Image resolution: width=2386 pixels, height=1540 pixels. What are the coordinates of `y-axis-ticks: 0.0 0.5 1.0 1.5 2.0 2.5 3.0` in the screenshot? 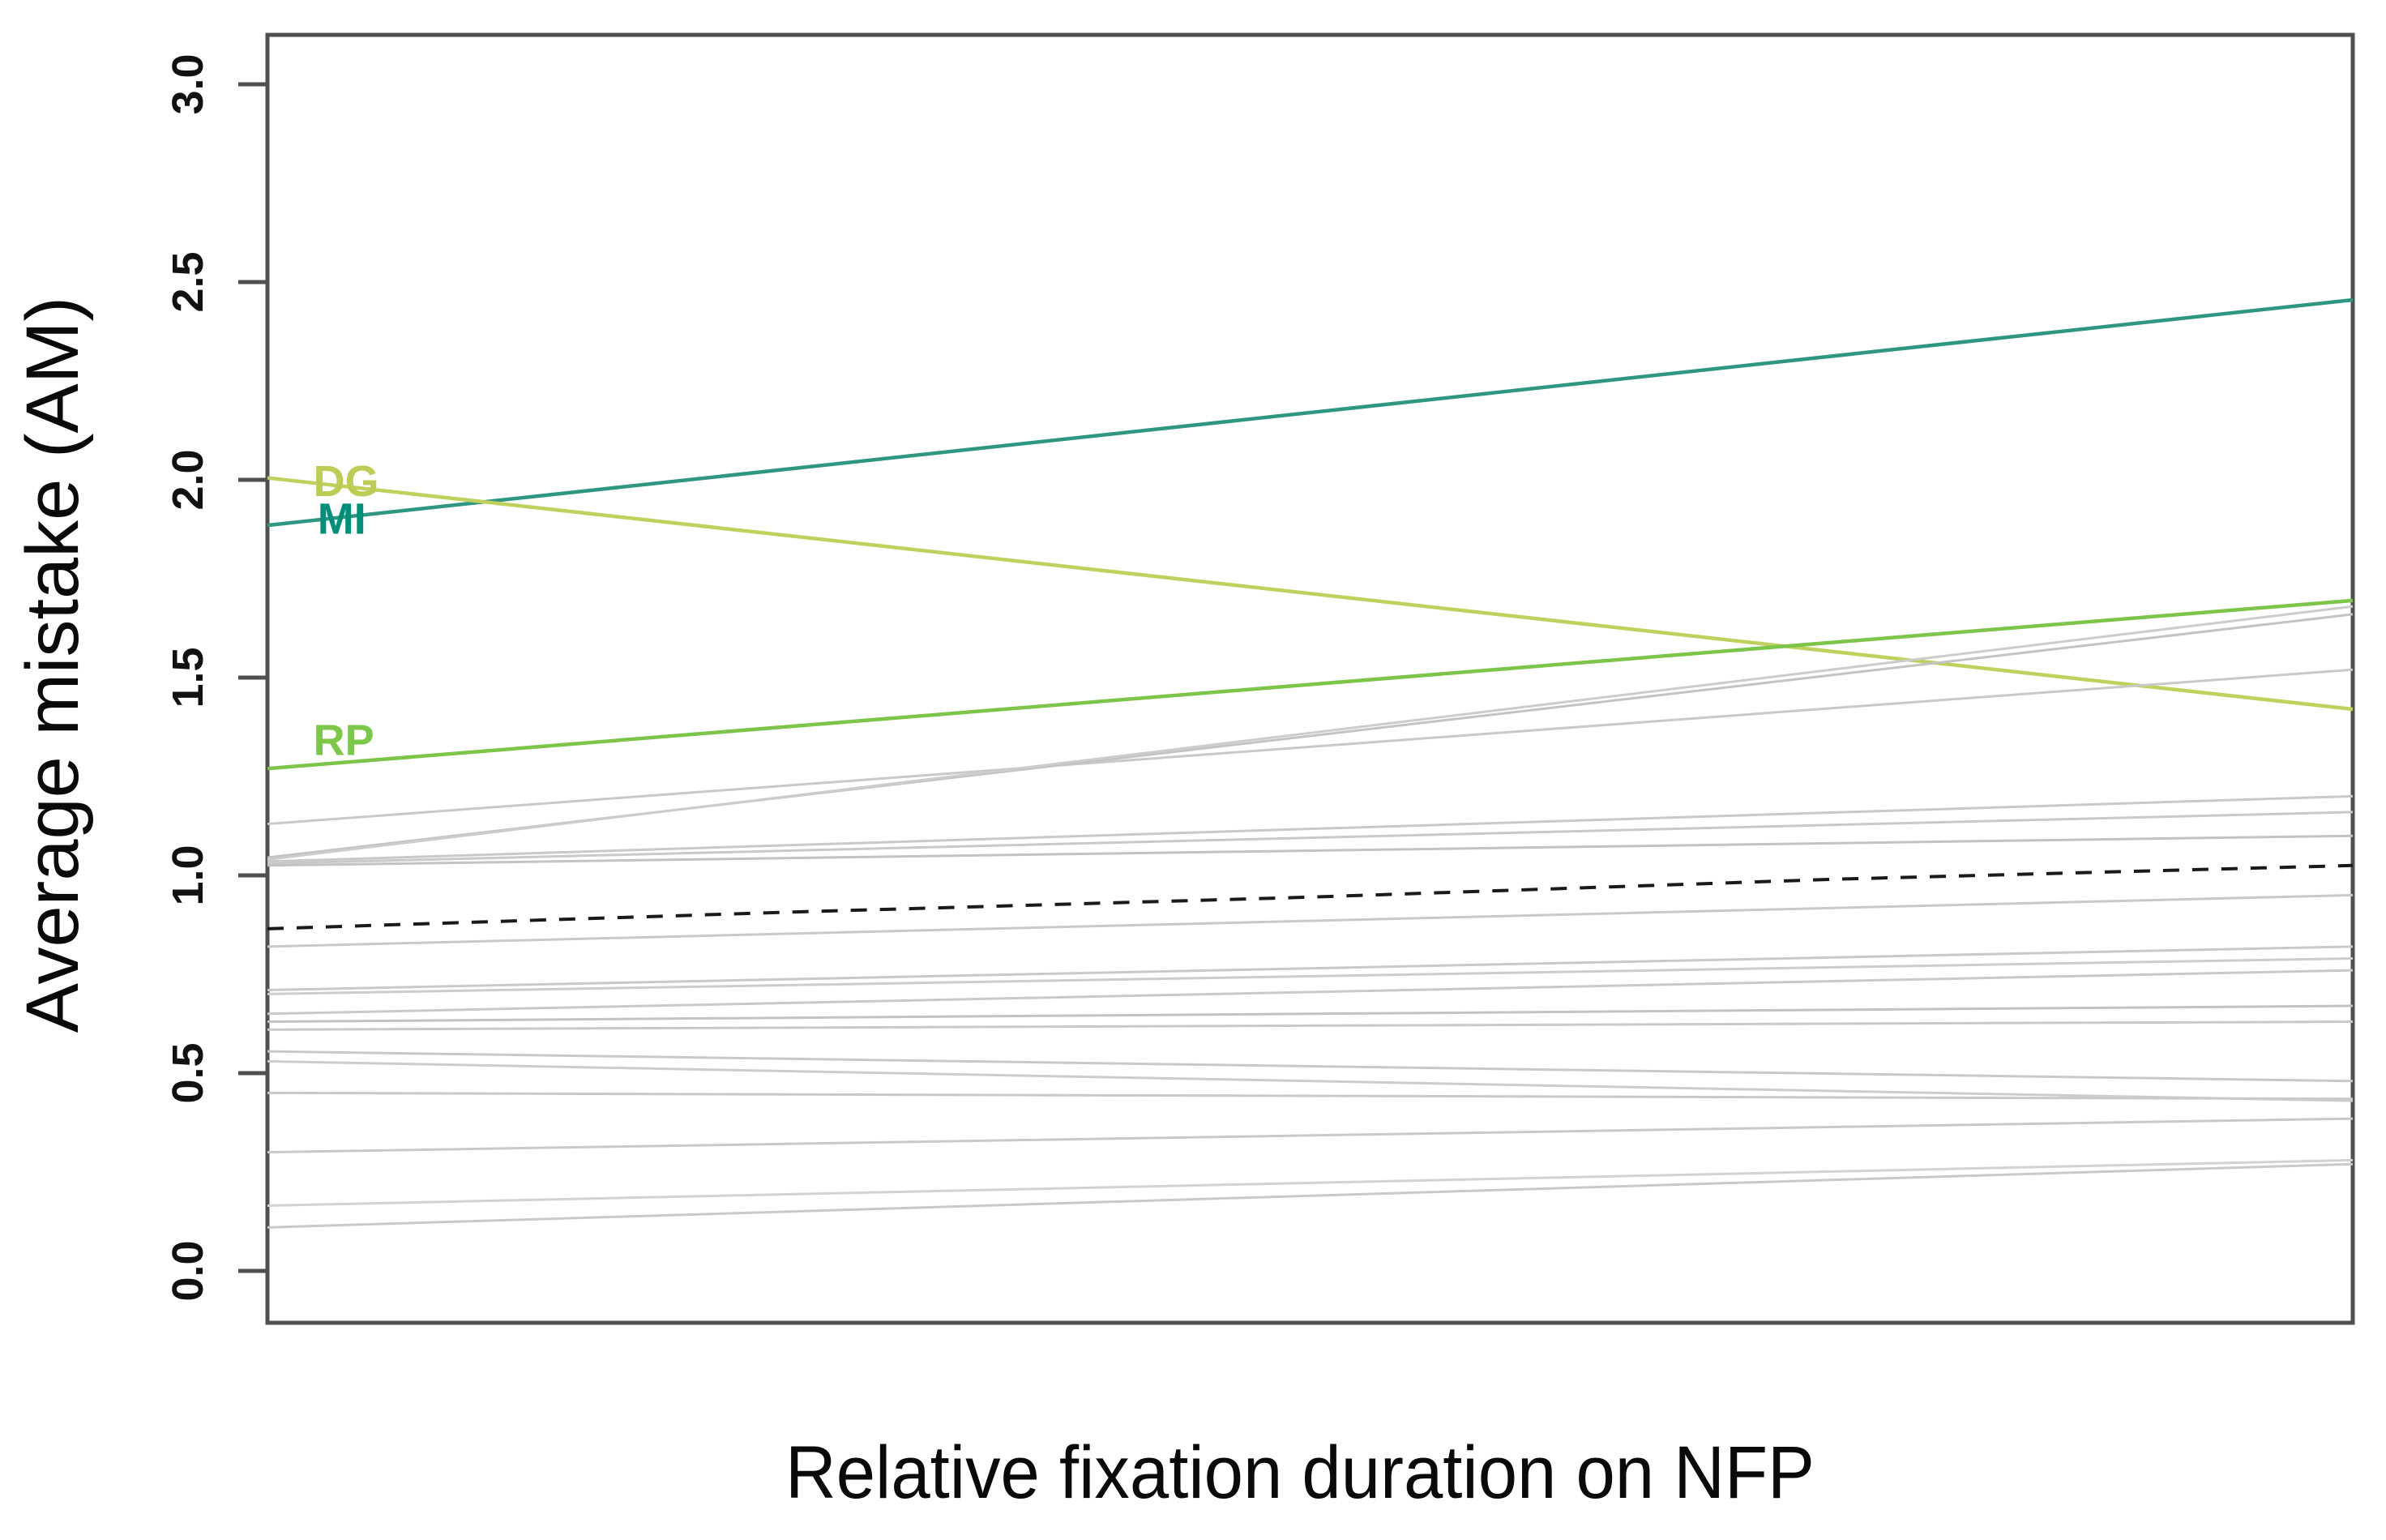 It's located at (215, 677).